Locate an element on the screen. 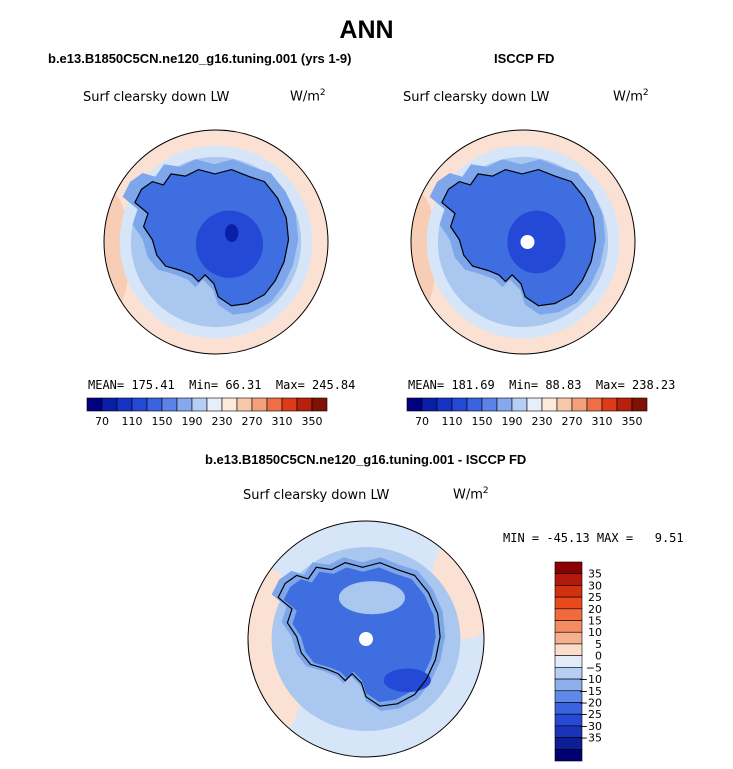  model-max-value: 245.84 is located at coordinates (334, 385).